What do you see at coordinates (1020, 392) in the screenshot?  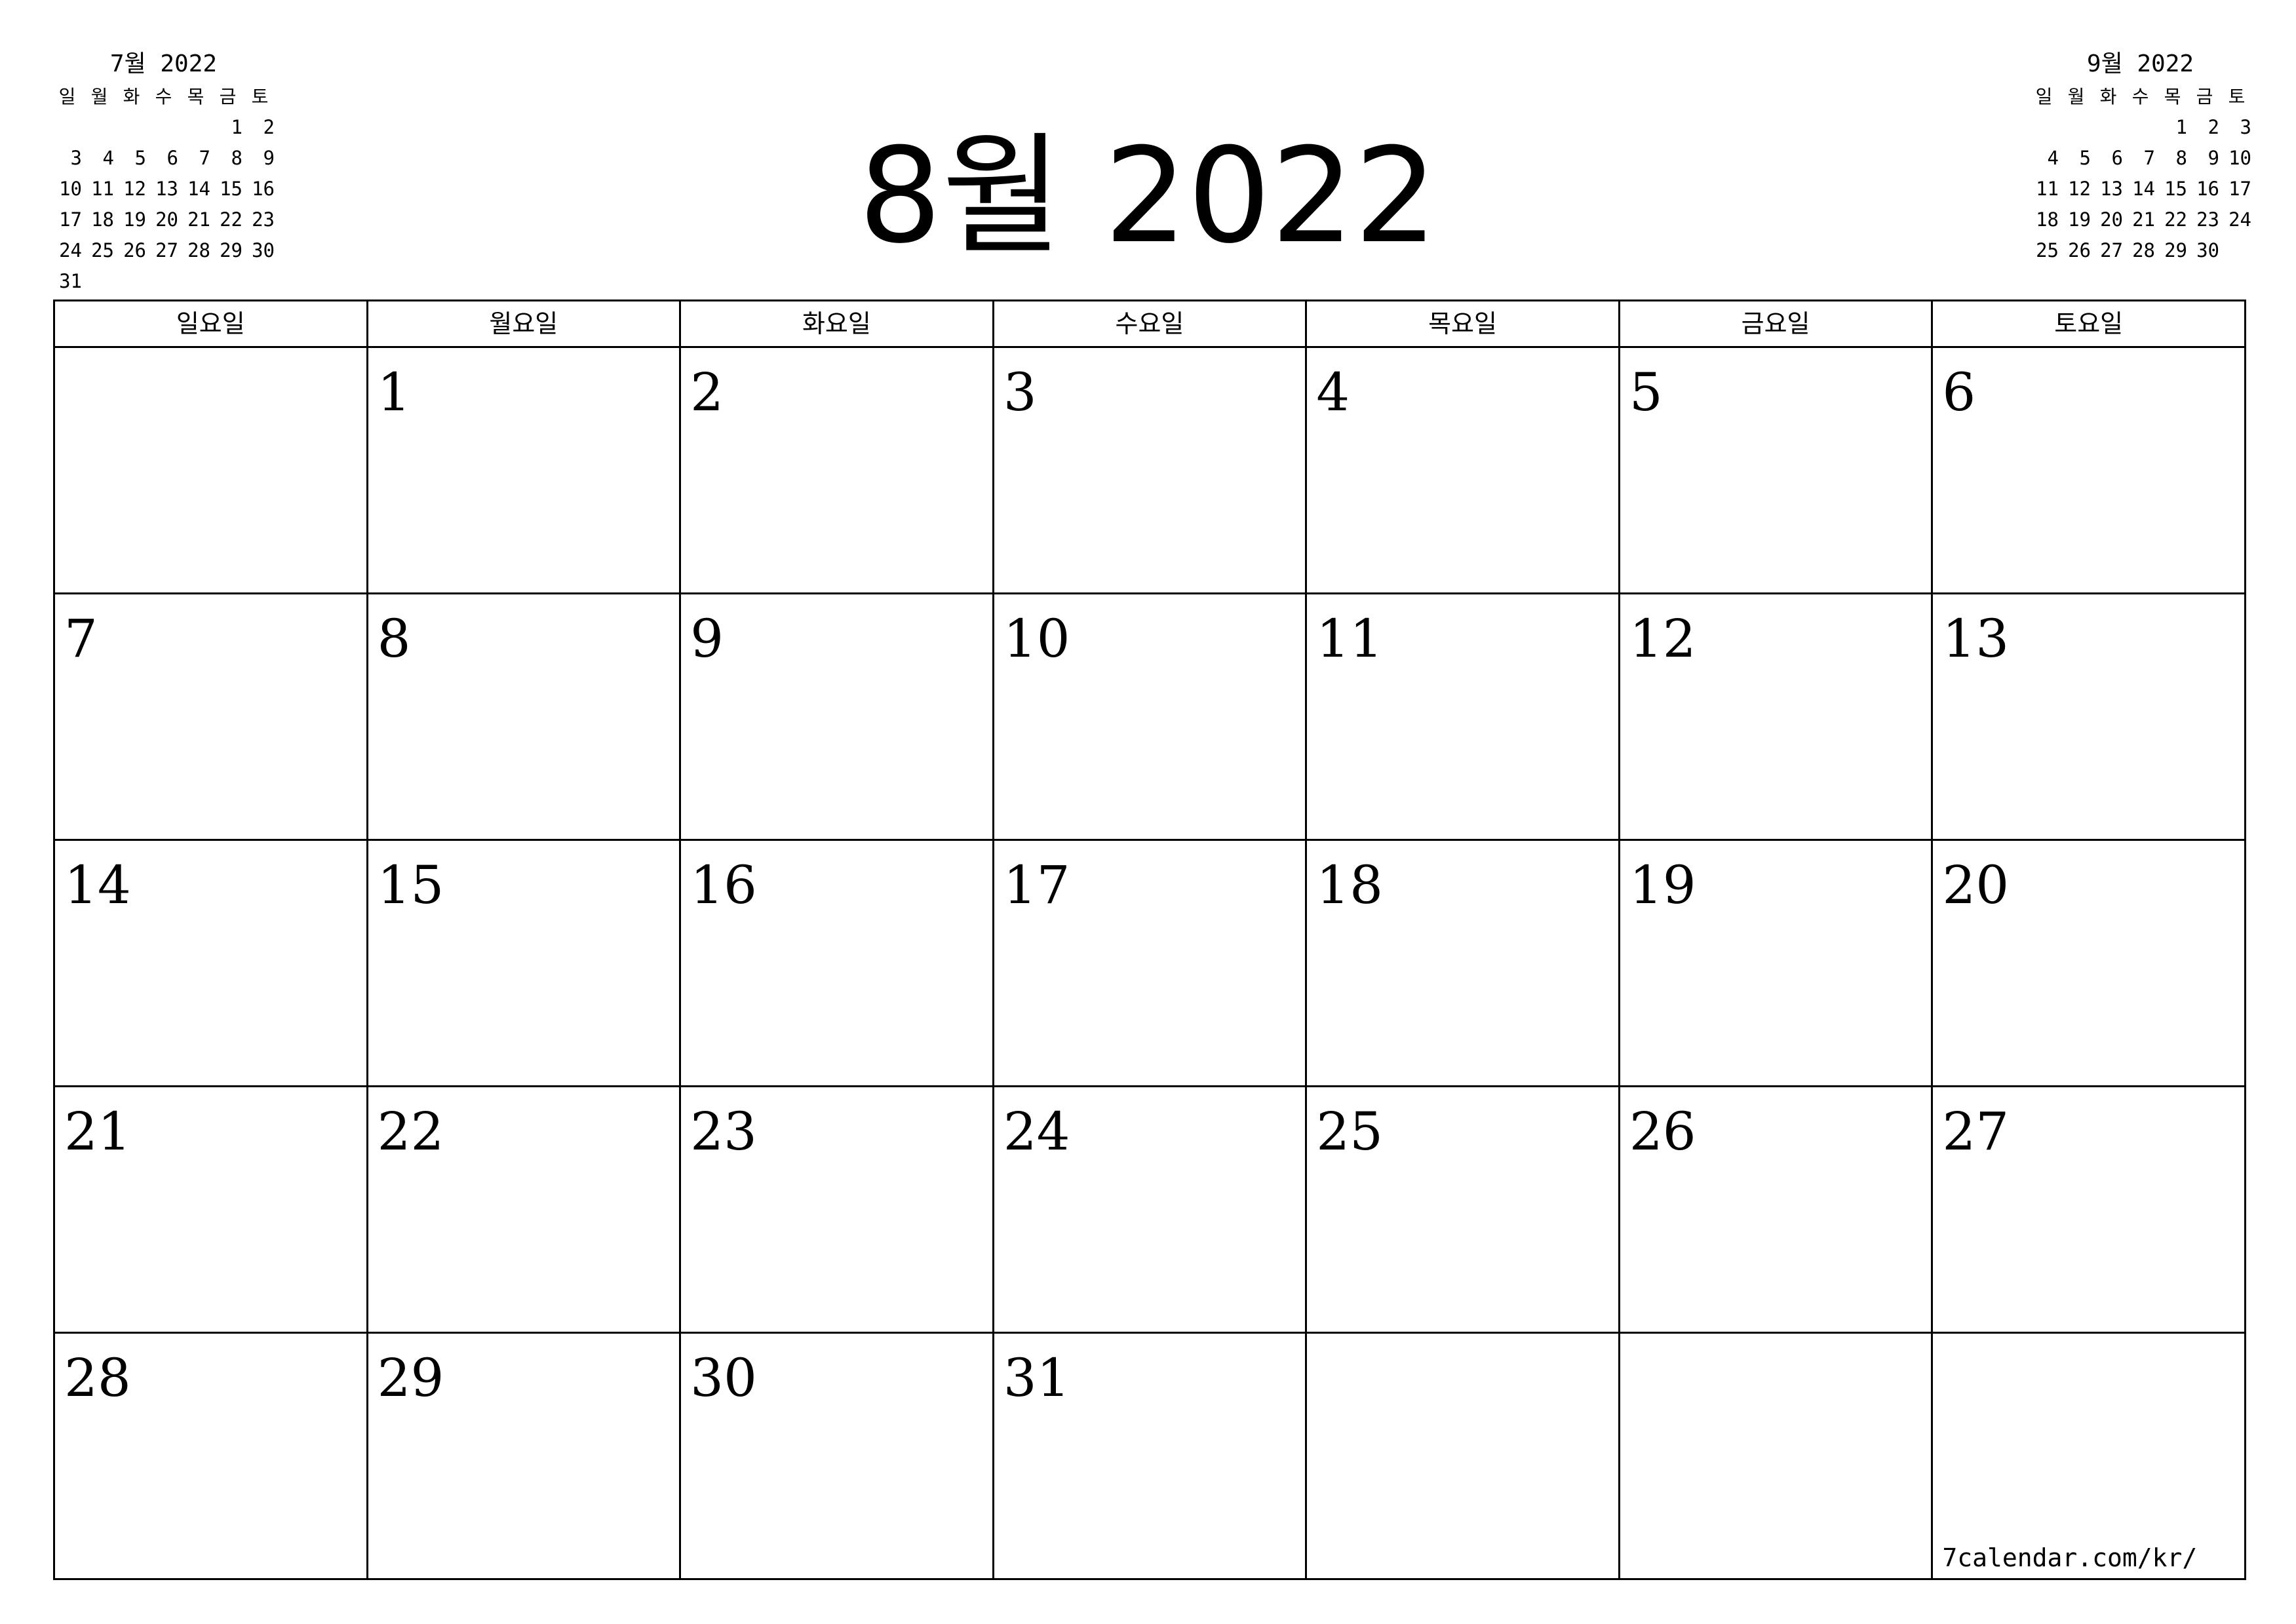 I see `day-number: 3` at bounding box center [1020, 392].